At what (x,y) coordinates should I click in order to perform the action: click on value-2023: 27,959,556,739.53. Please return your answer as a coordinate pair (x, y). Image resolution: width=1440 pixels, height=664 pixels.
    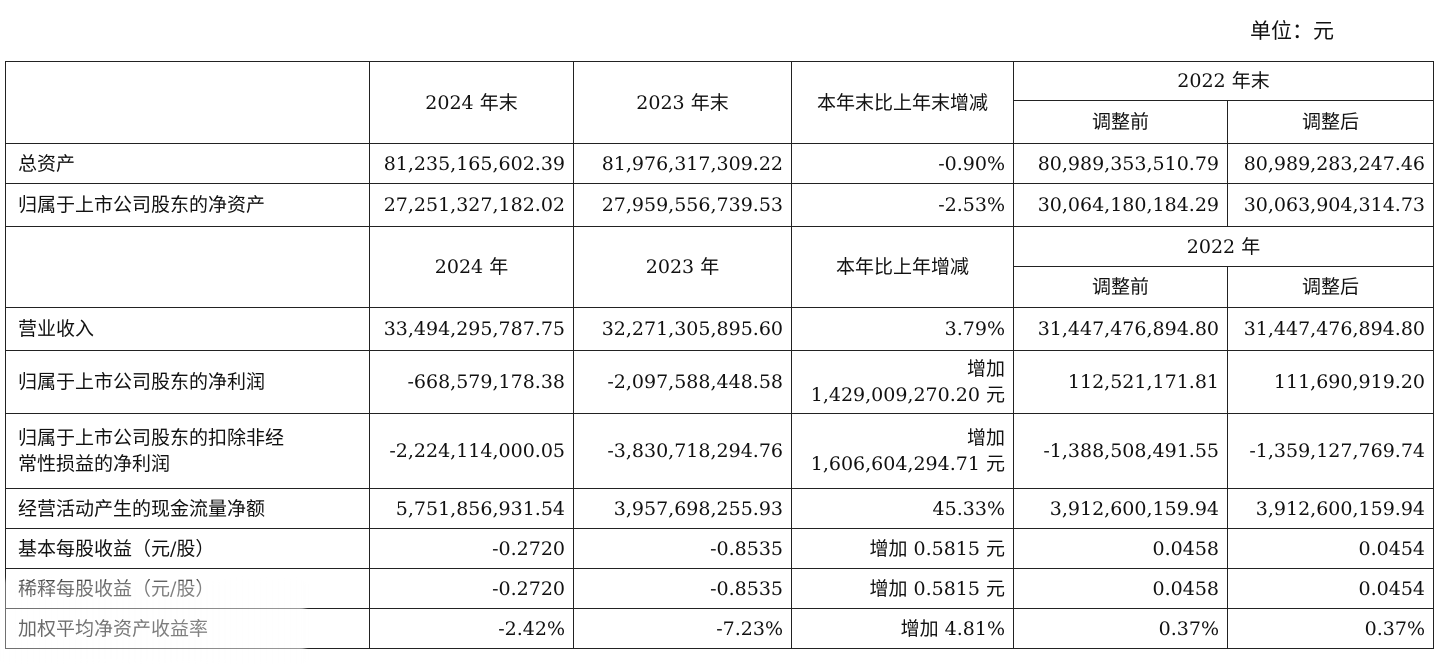
    Looking at the image, I should click on (682, 205).